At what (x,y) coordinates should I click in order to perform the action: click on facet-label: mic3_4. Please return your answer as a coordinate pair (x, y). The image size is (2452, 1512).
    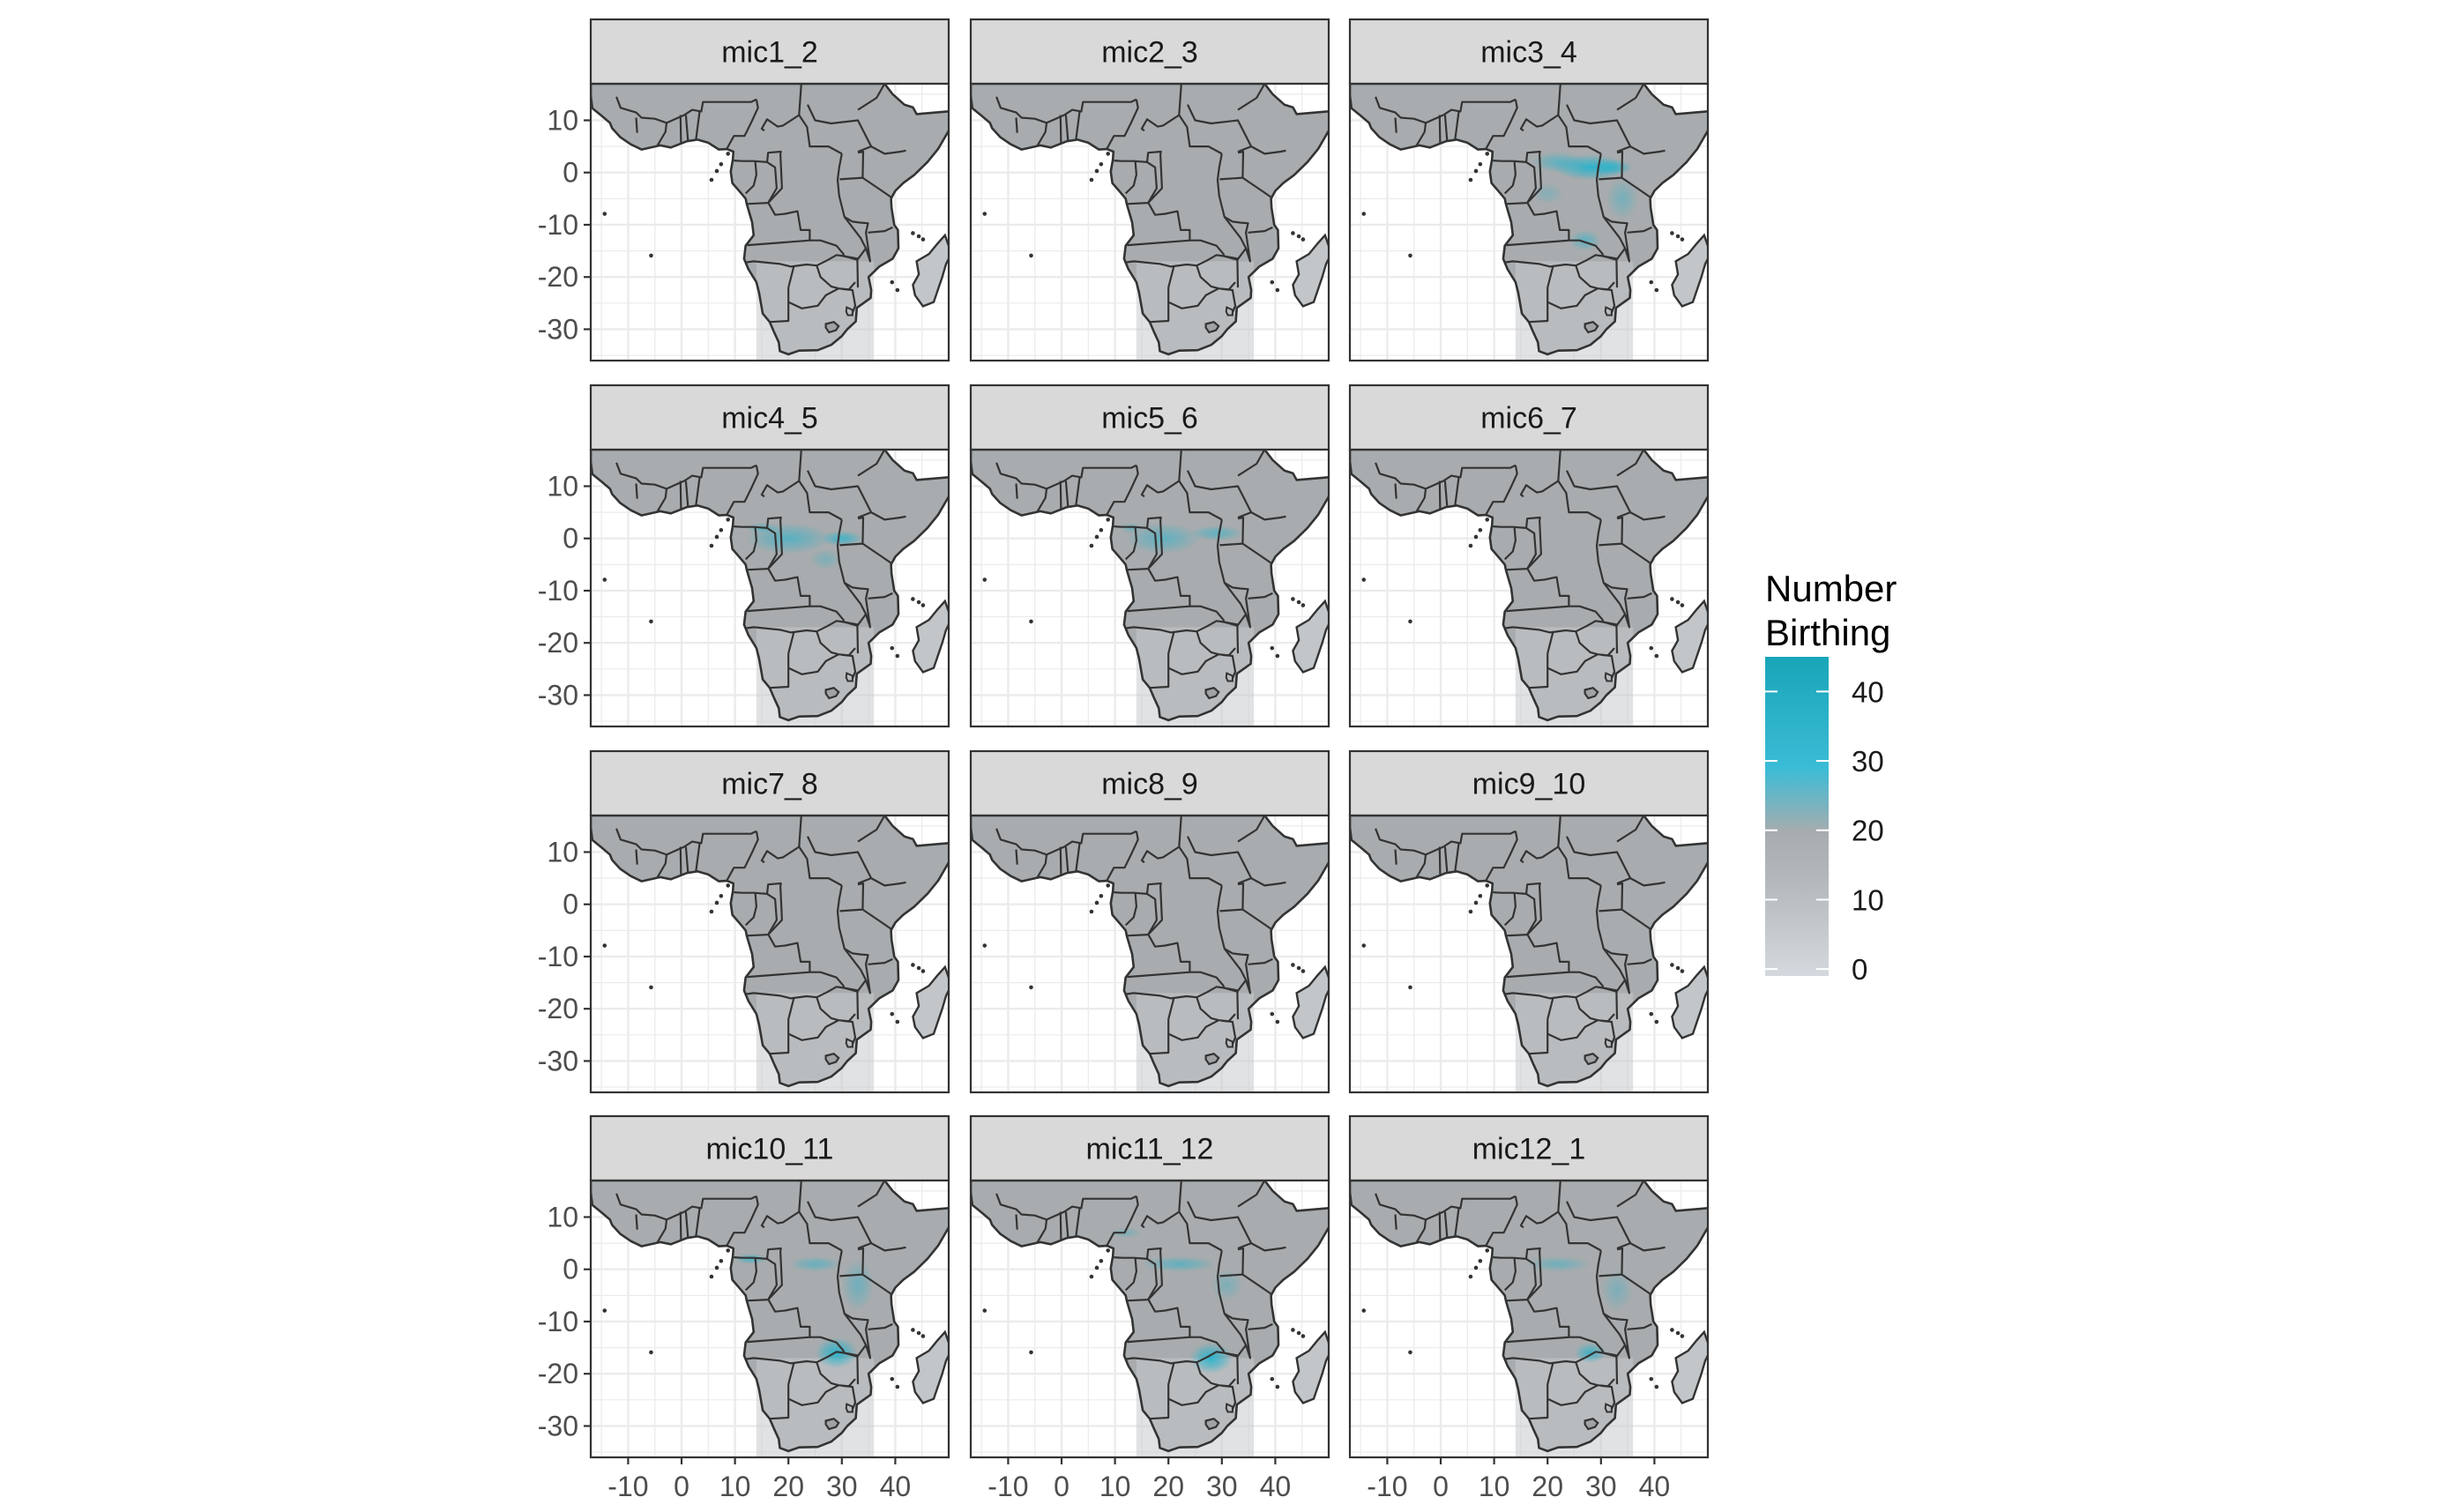
    Looking at the image, I should click on (1528, 53).